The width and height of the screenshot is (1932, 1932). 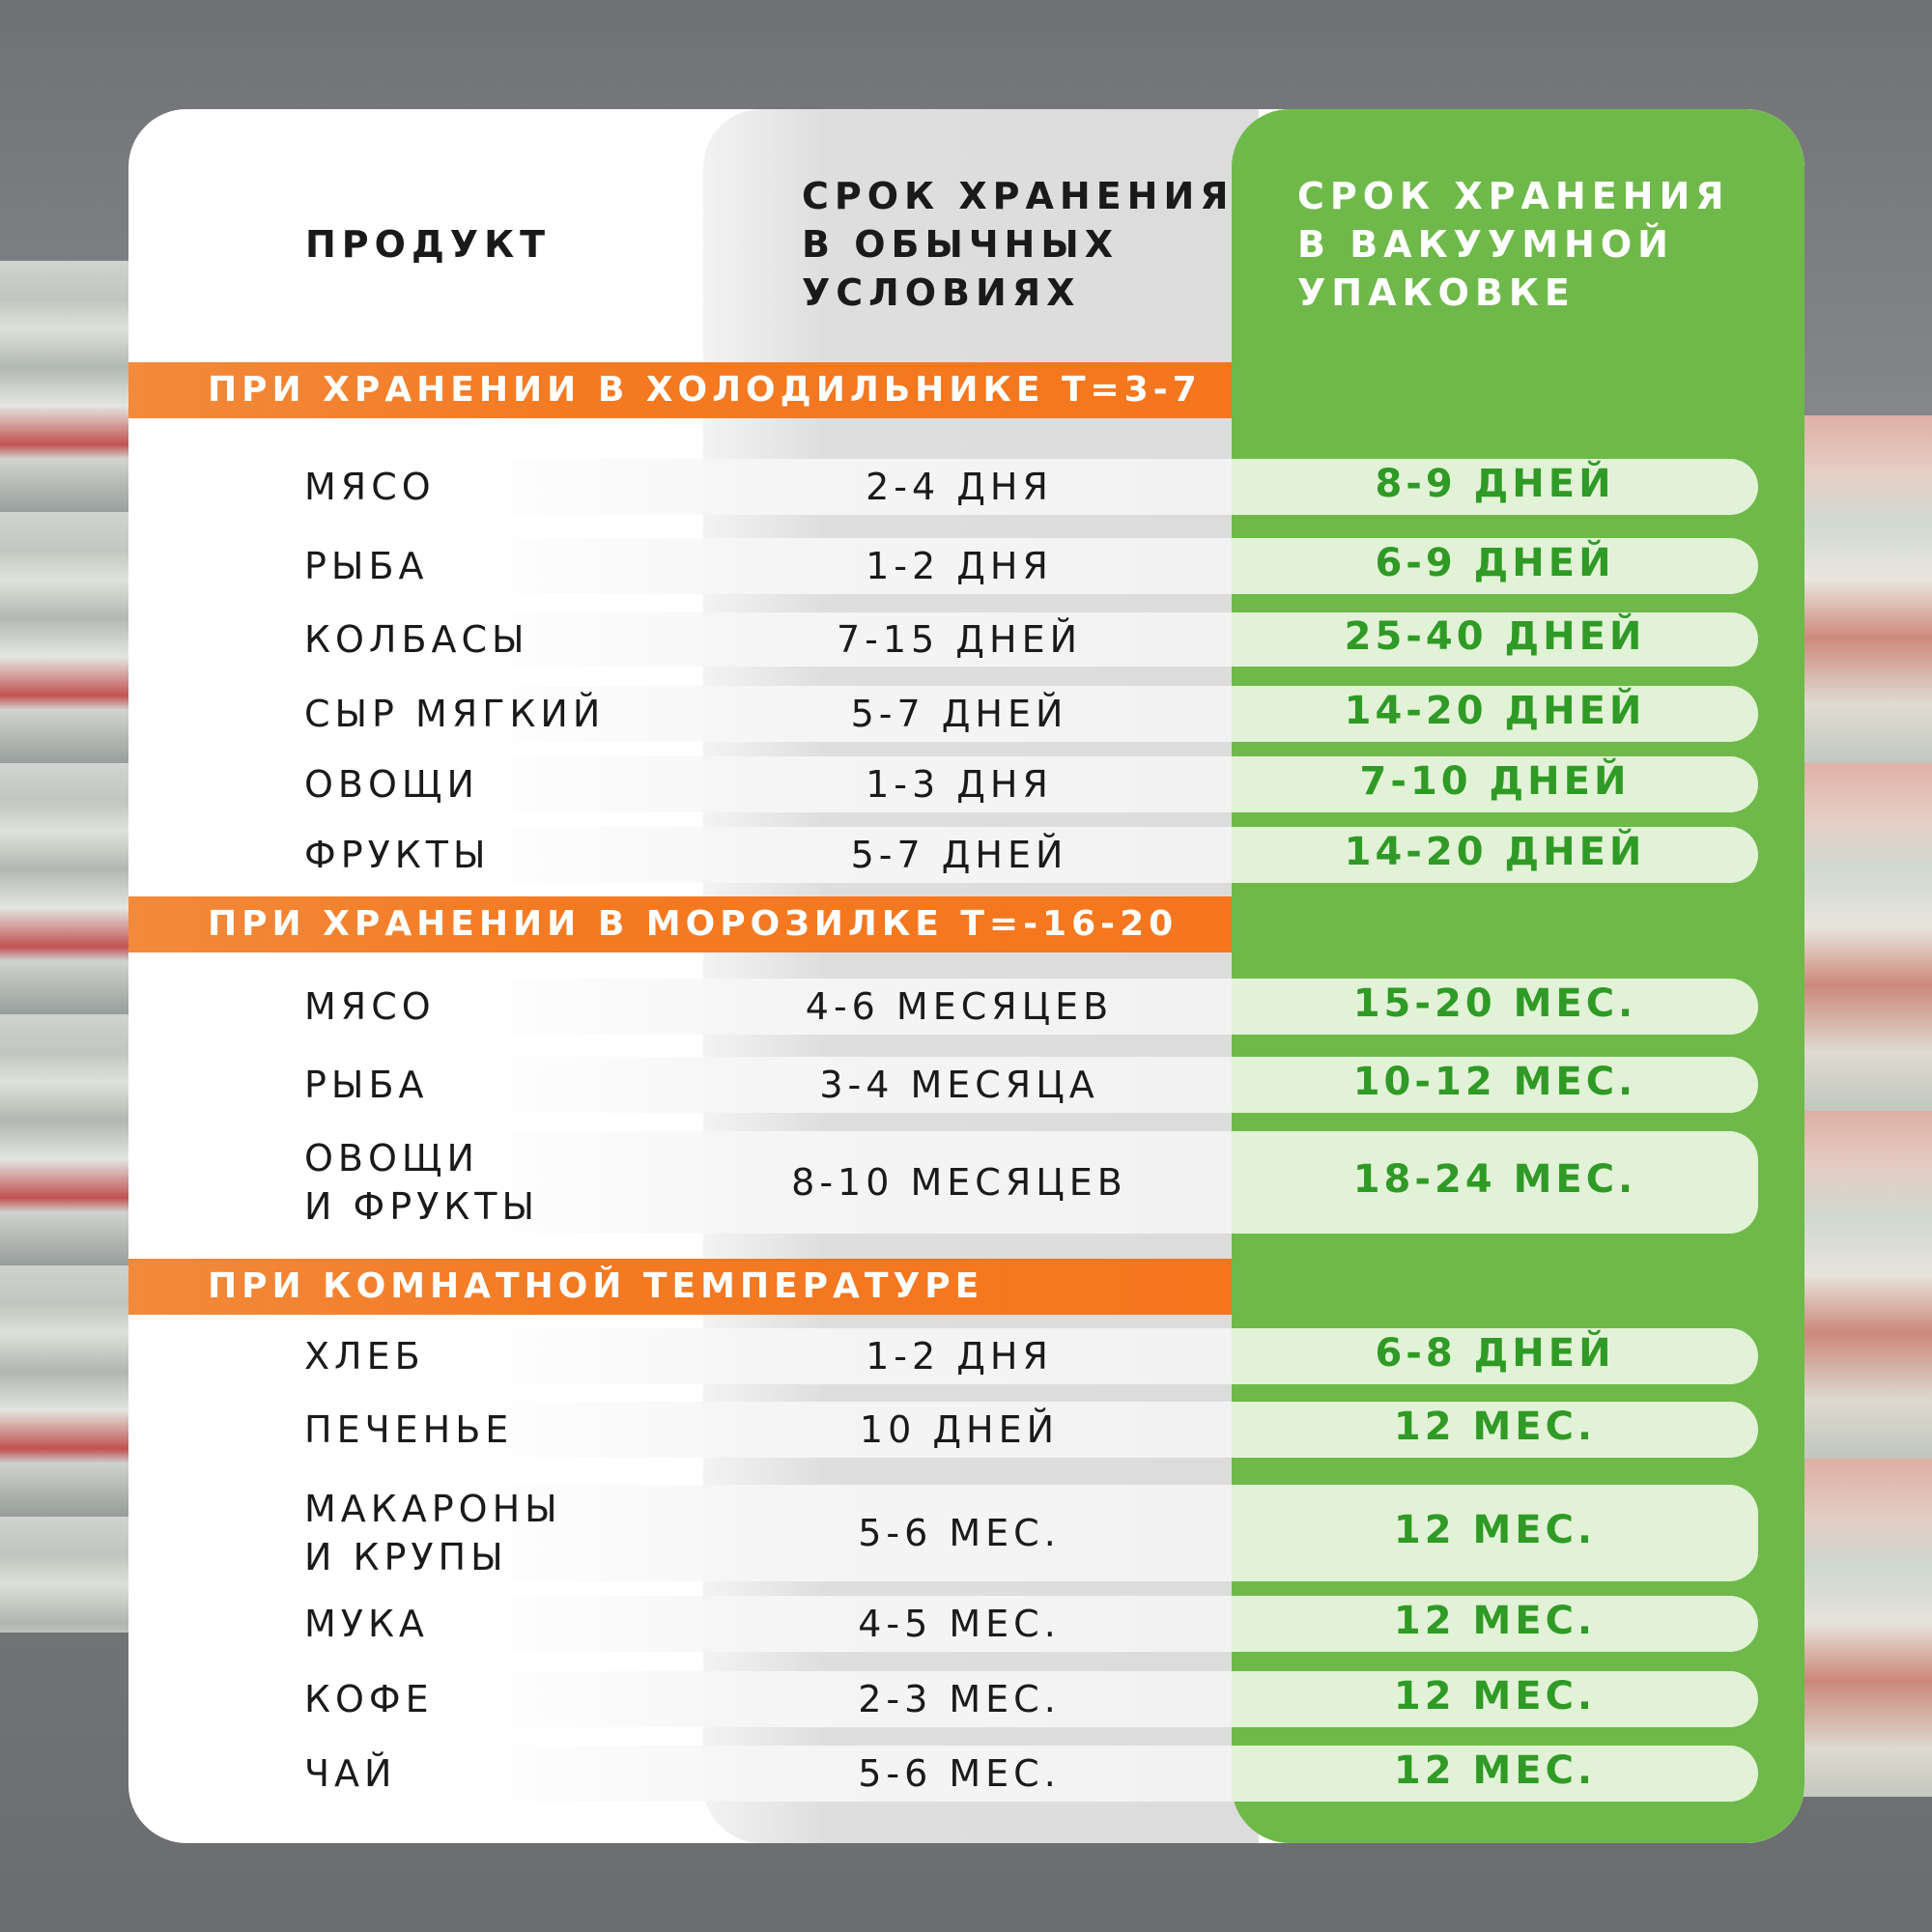 I want to click on normal-duration: 10 ДНЕЙ, so click(x=959, y=1429).